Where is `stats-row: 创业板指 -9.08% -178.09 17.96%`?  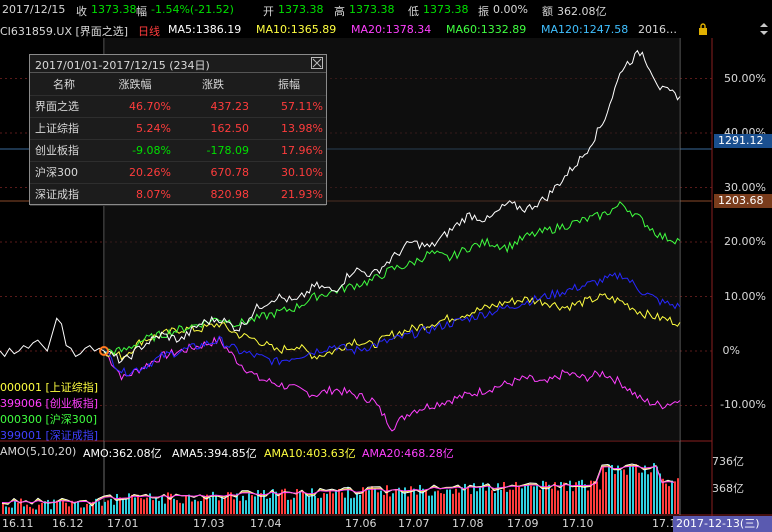
stats-row: 创业板指 -9.08% -178.09 17.96% is located at coordinates (178, 150).